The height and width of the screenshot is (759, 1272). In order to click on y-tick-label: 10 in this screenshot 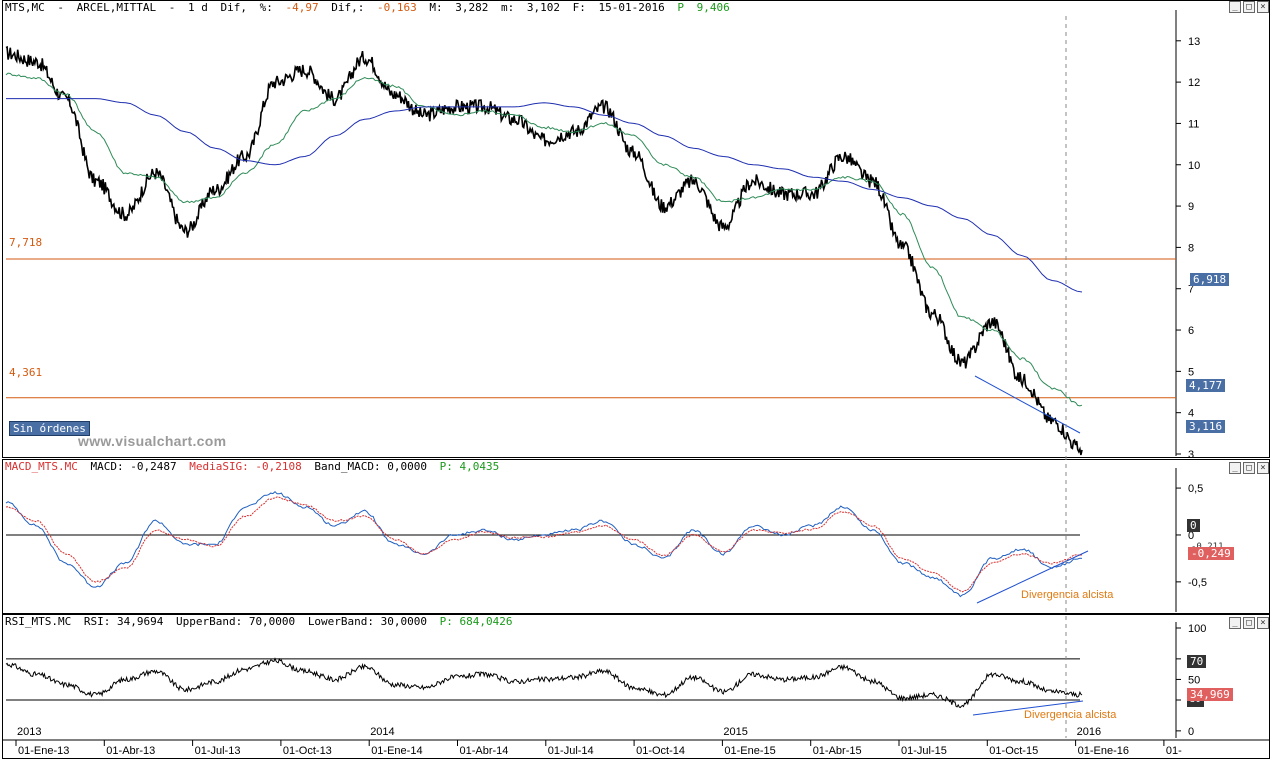, I will do `click(1194, 166)`.